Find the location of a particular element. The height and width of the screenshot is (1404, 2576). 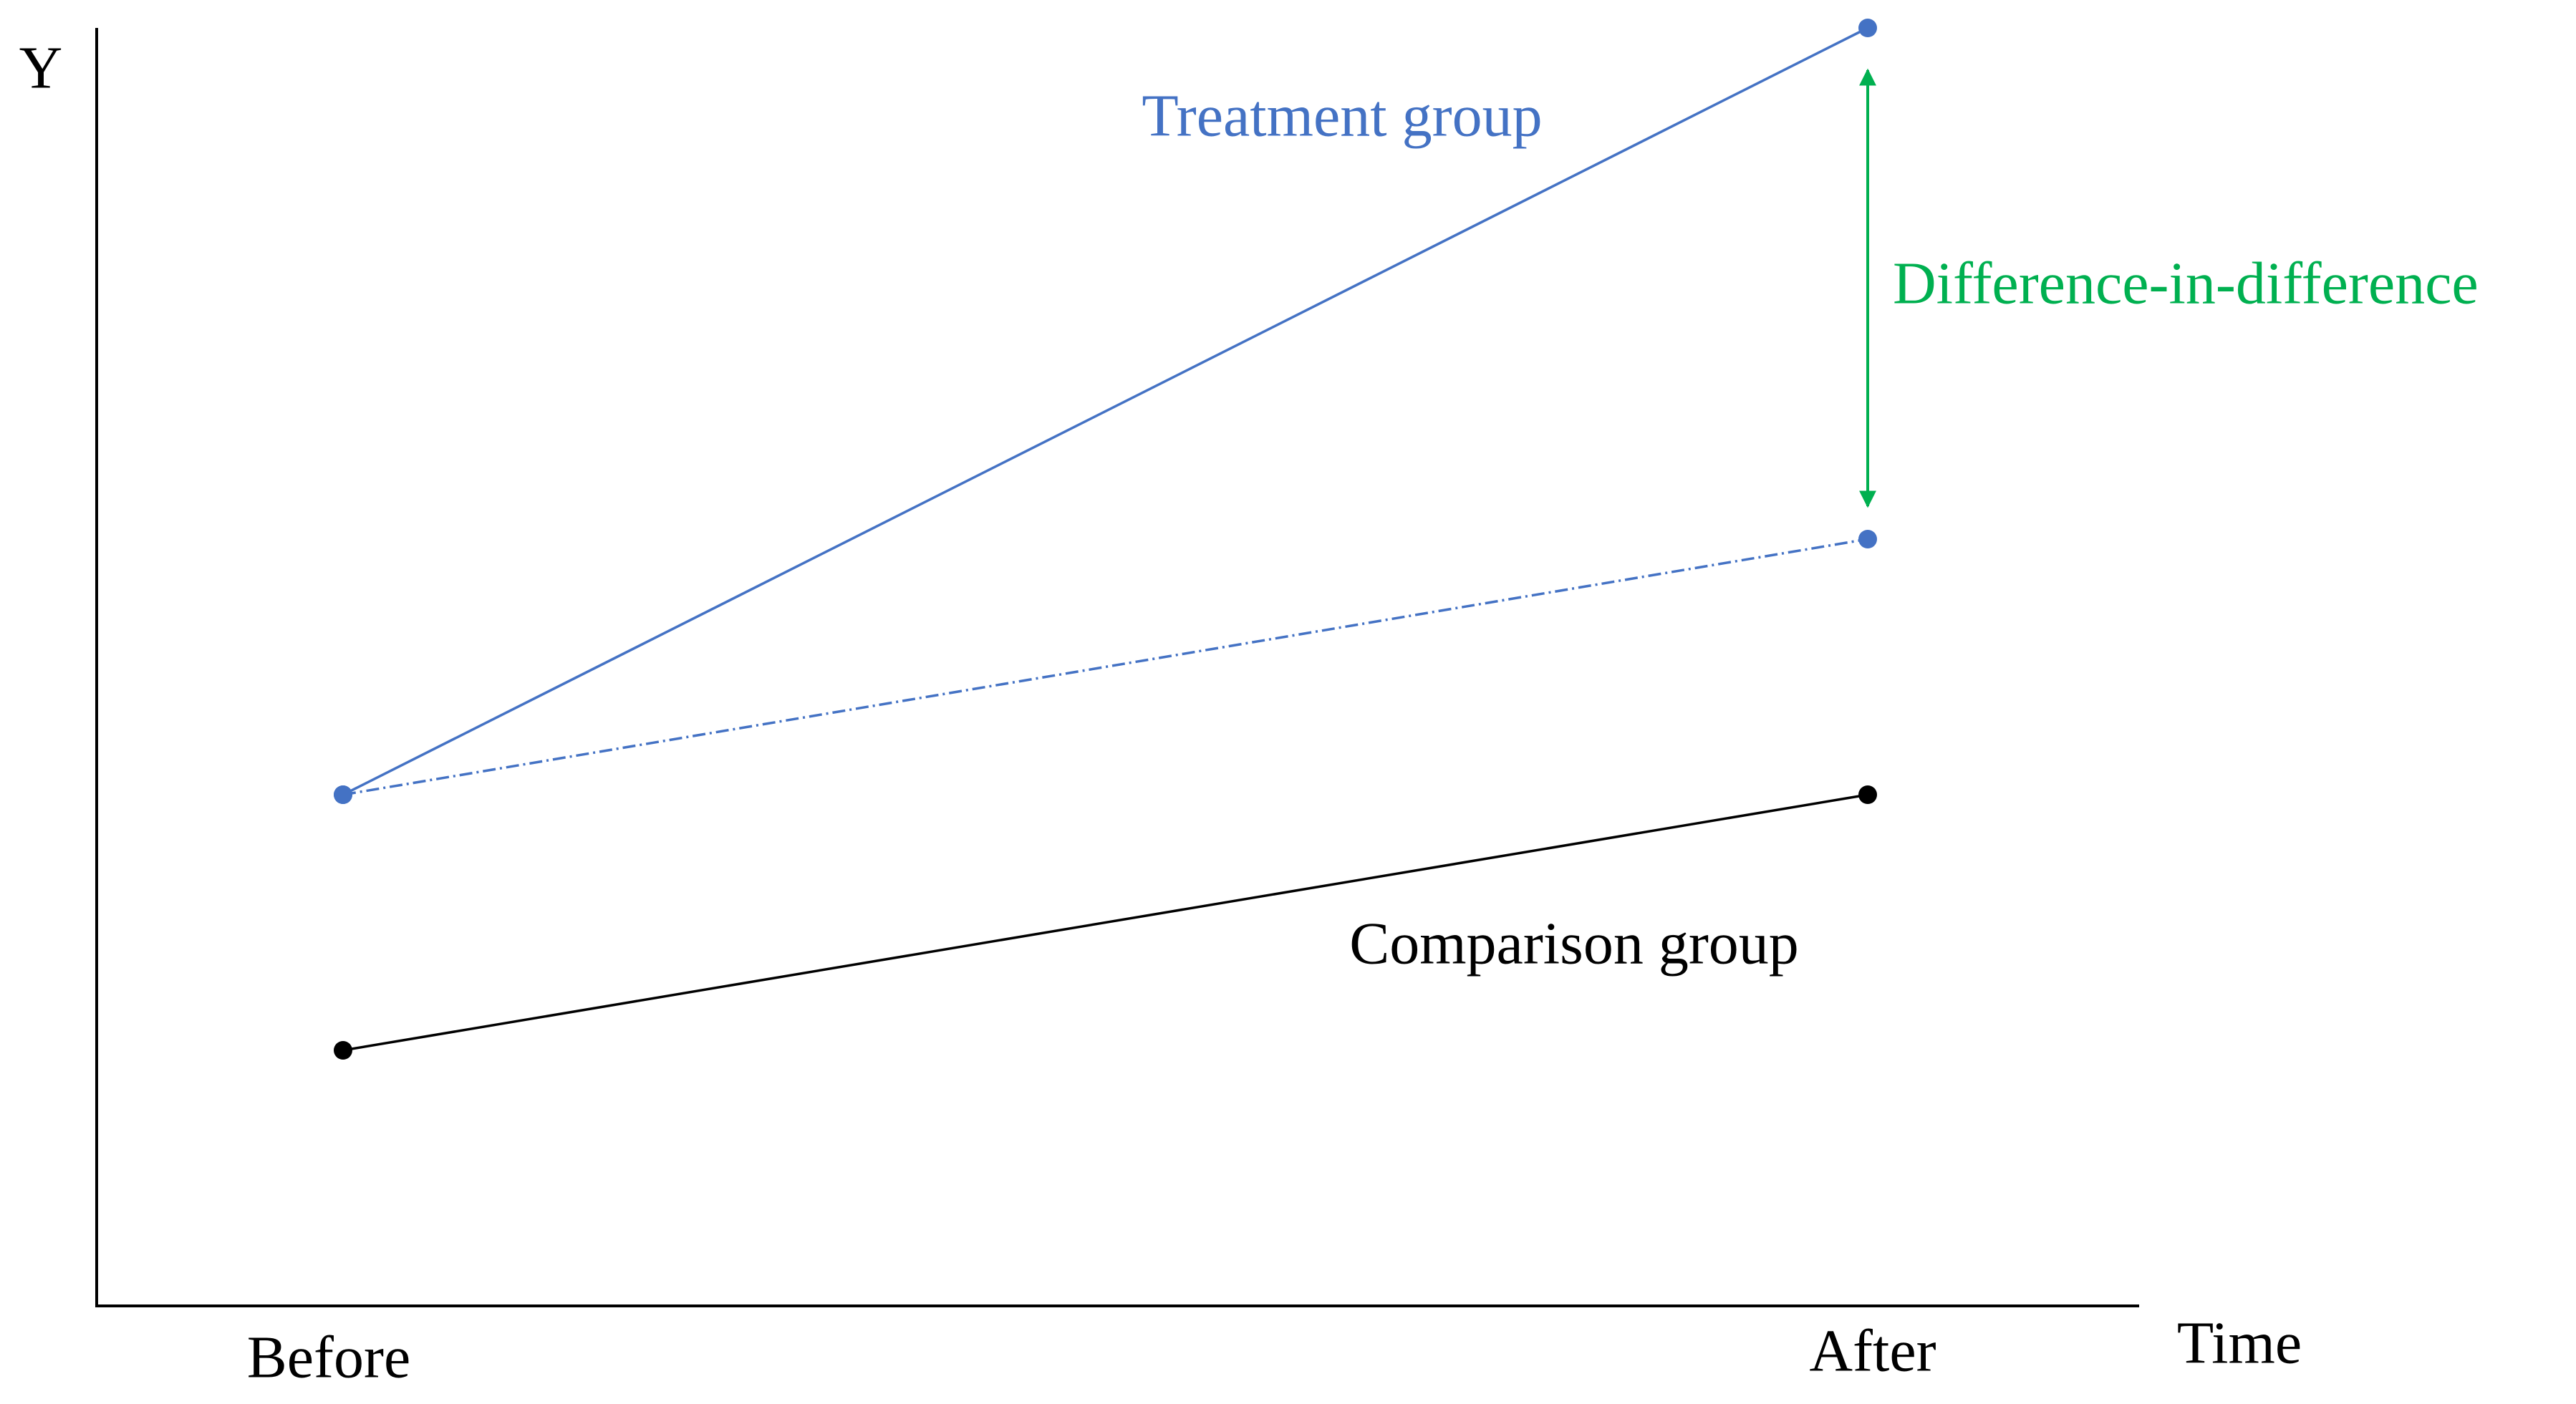

x-tick-label: Before is located at coordinates (329, 1357).